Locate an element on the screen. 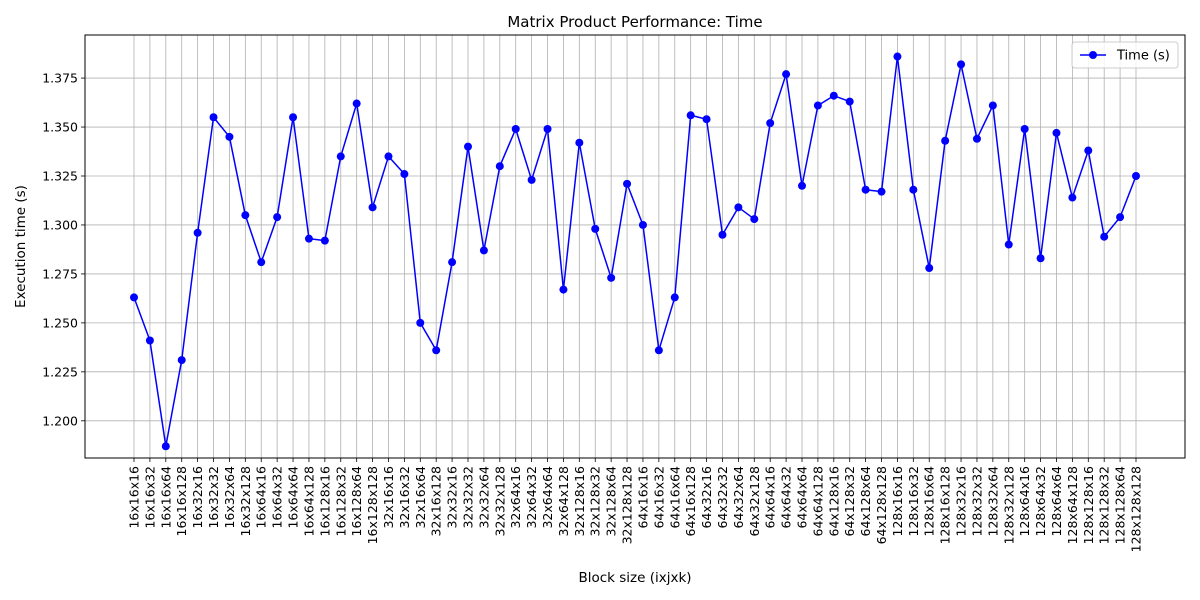 This screenshot has width=1200, height=600. x-tick-label: 16x16x32 is located at coordinates (149, 497).